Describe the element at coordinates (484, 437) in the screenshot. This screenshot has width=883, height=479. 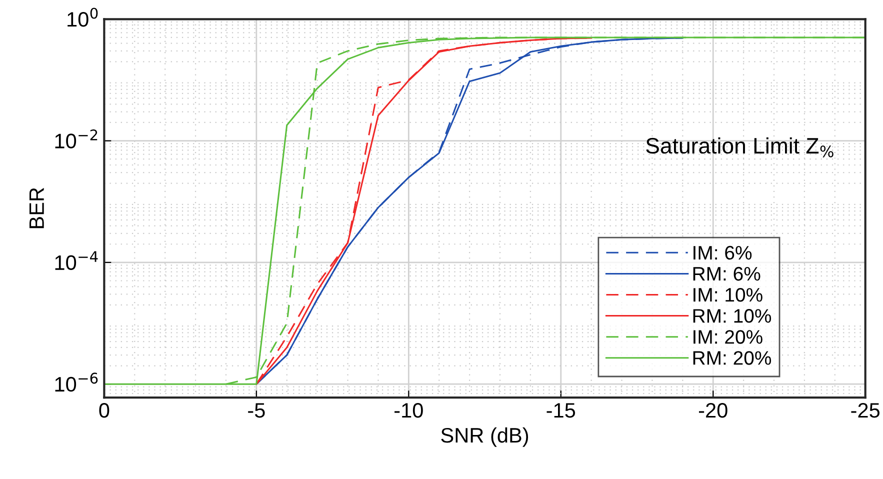
I see `x-axis-title: SNR (dB)` at that location.